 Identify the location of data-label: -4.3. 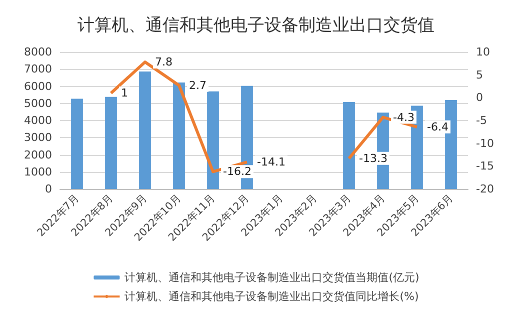
(403, 117).